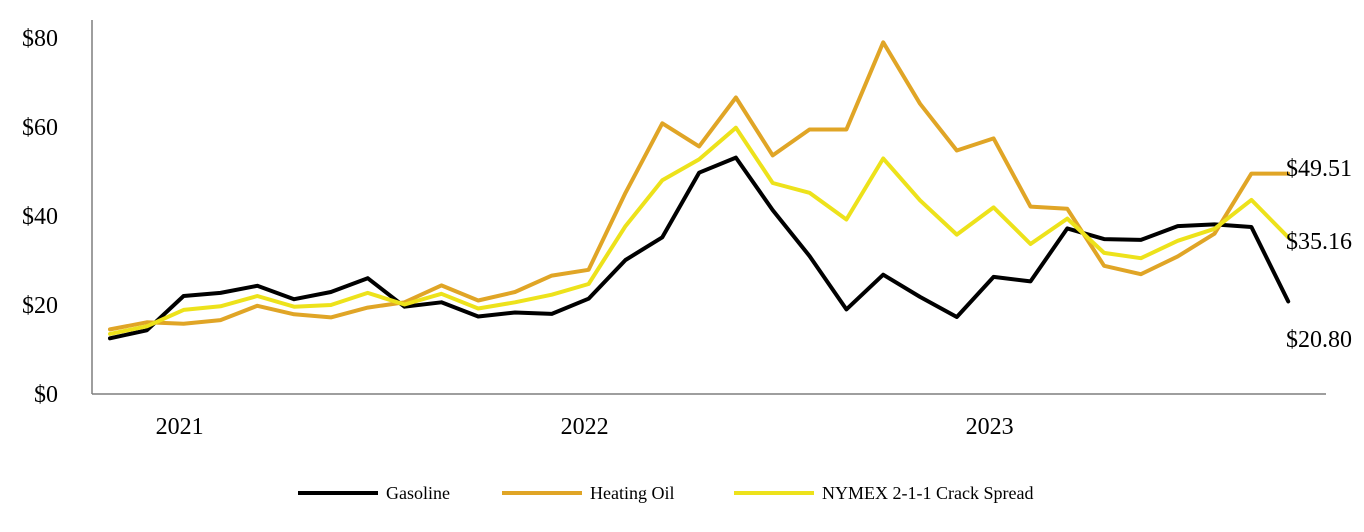 Image resolution: width=1364 pixels, height=532 pixels. I want to click on y-axis-ticks: $0 $20 $40 $60 $80, so click(40, 217).